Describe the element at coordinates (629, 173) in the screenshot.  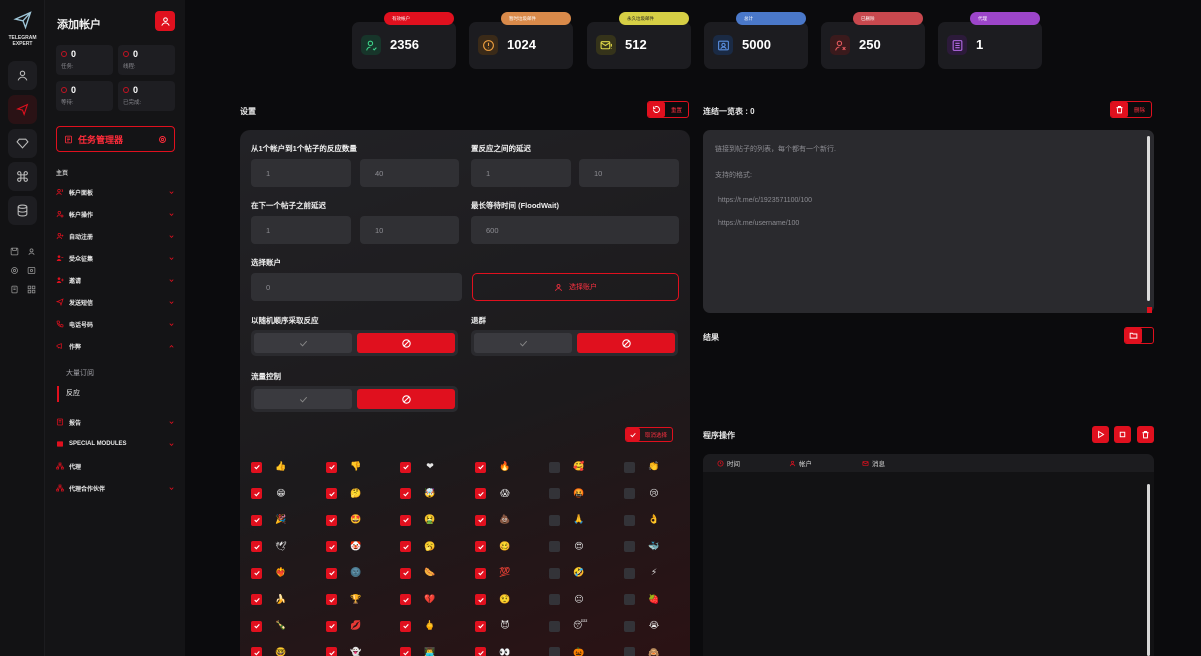
I see `reaction-delay-max-input: 10` at that location.